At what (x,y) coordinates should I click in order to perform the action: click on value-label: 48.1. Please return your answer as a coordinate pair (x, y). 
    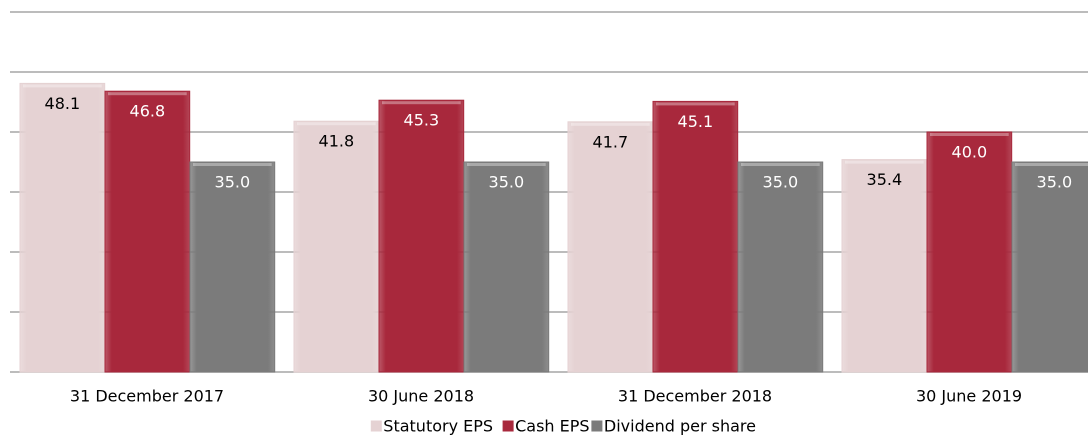
    Looking at the image, I should click on (63, 103).